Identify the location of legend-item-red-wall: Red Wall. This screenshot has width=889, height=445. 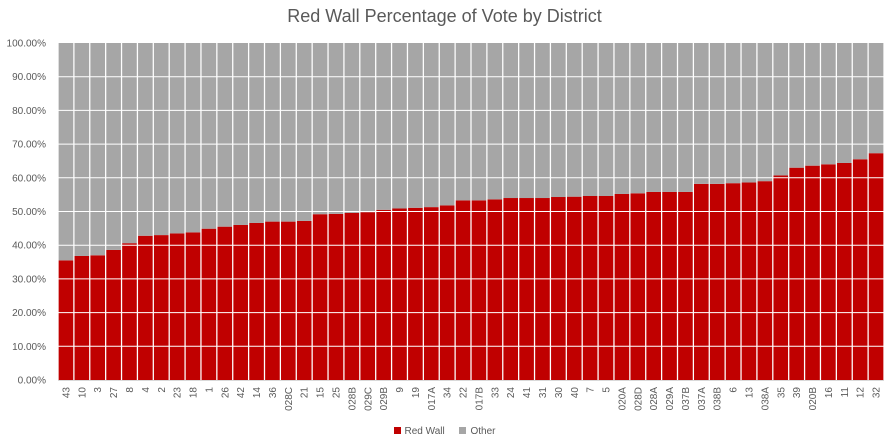
(419, 431).